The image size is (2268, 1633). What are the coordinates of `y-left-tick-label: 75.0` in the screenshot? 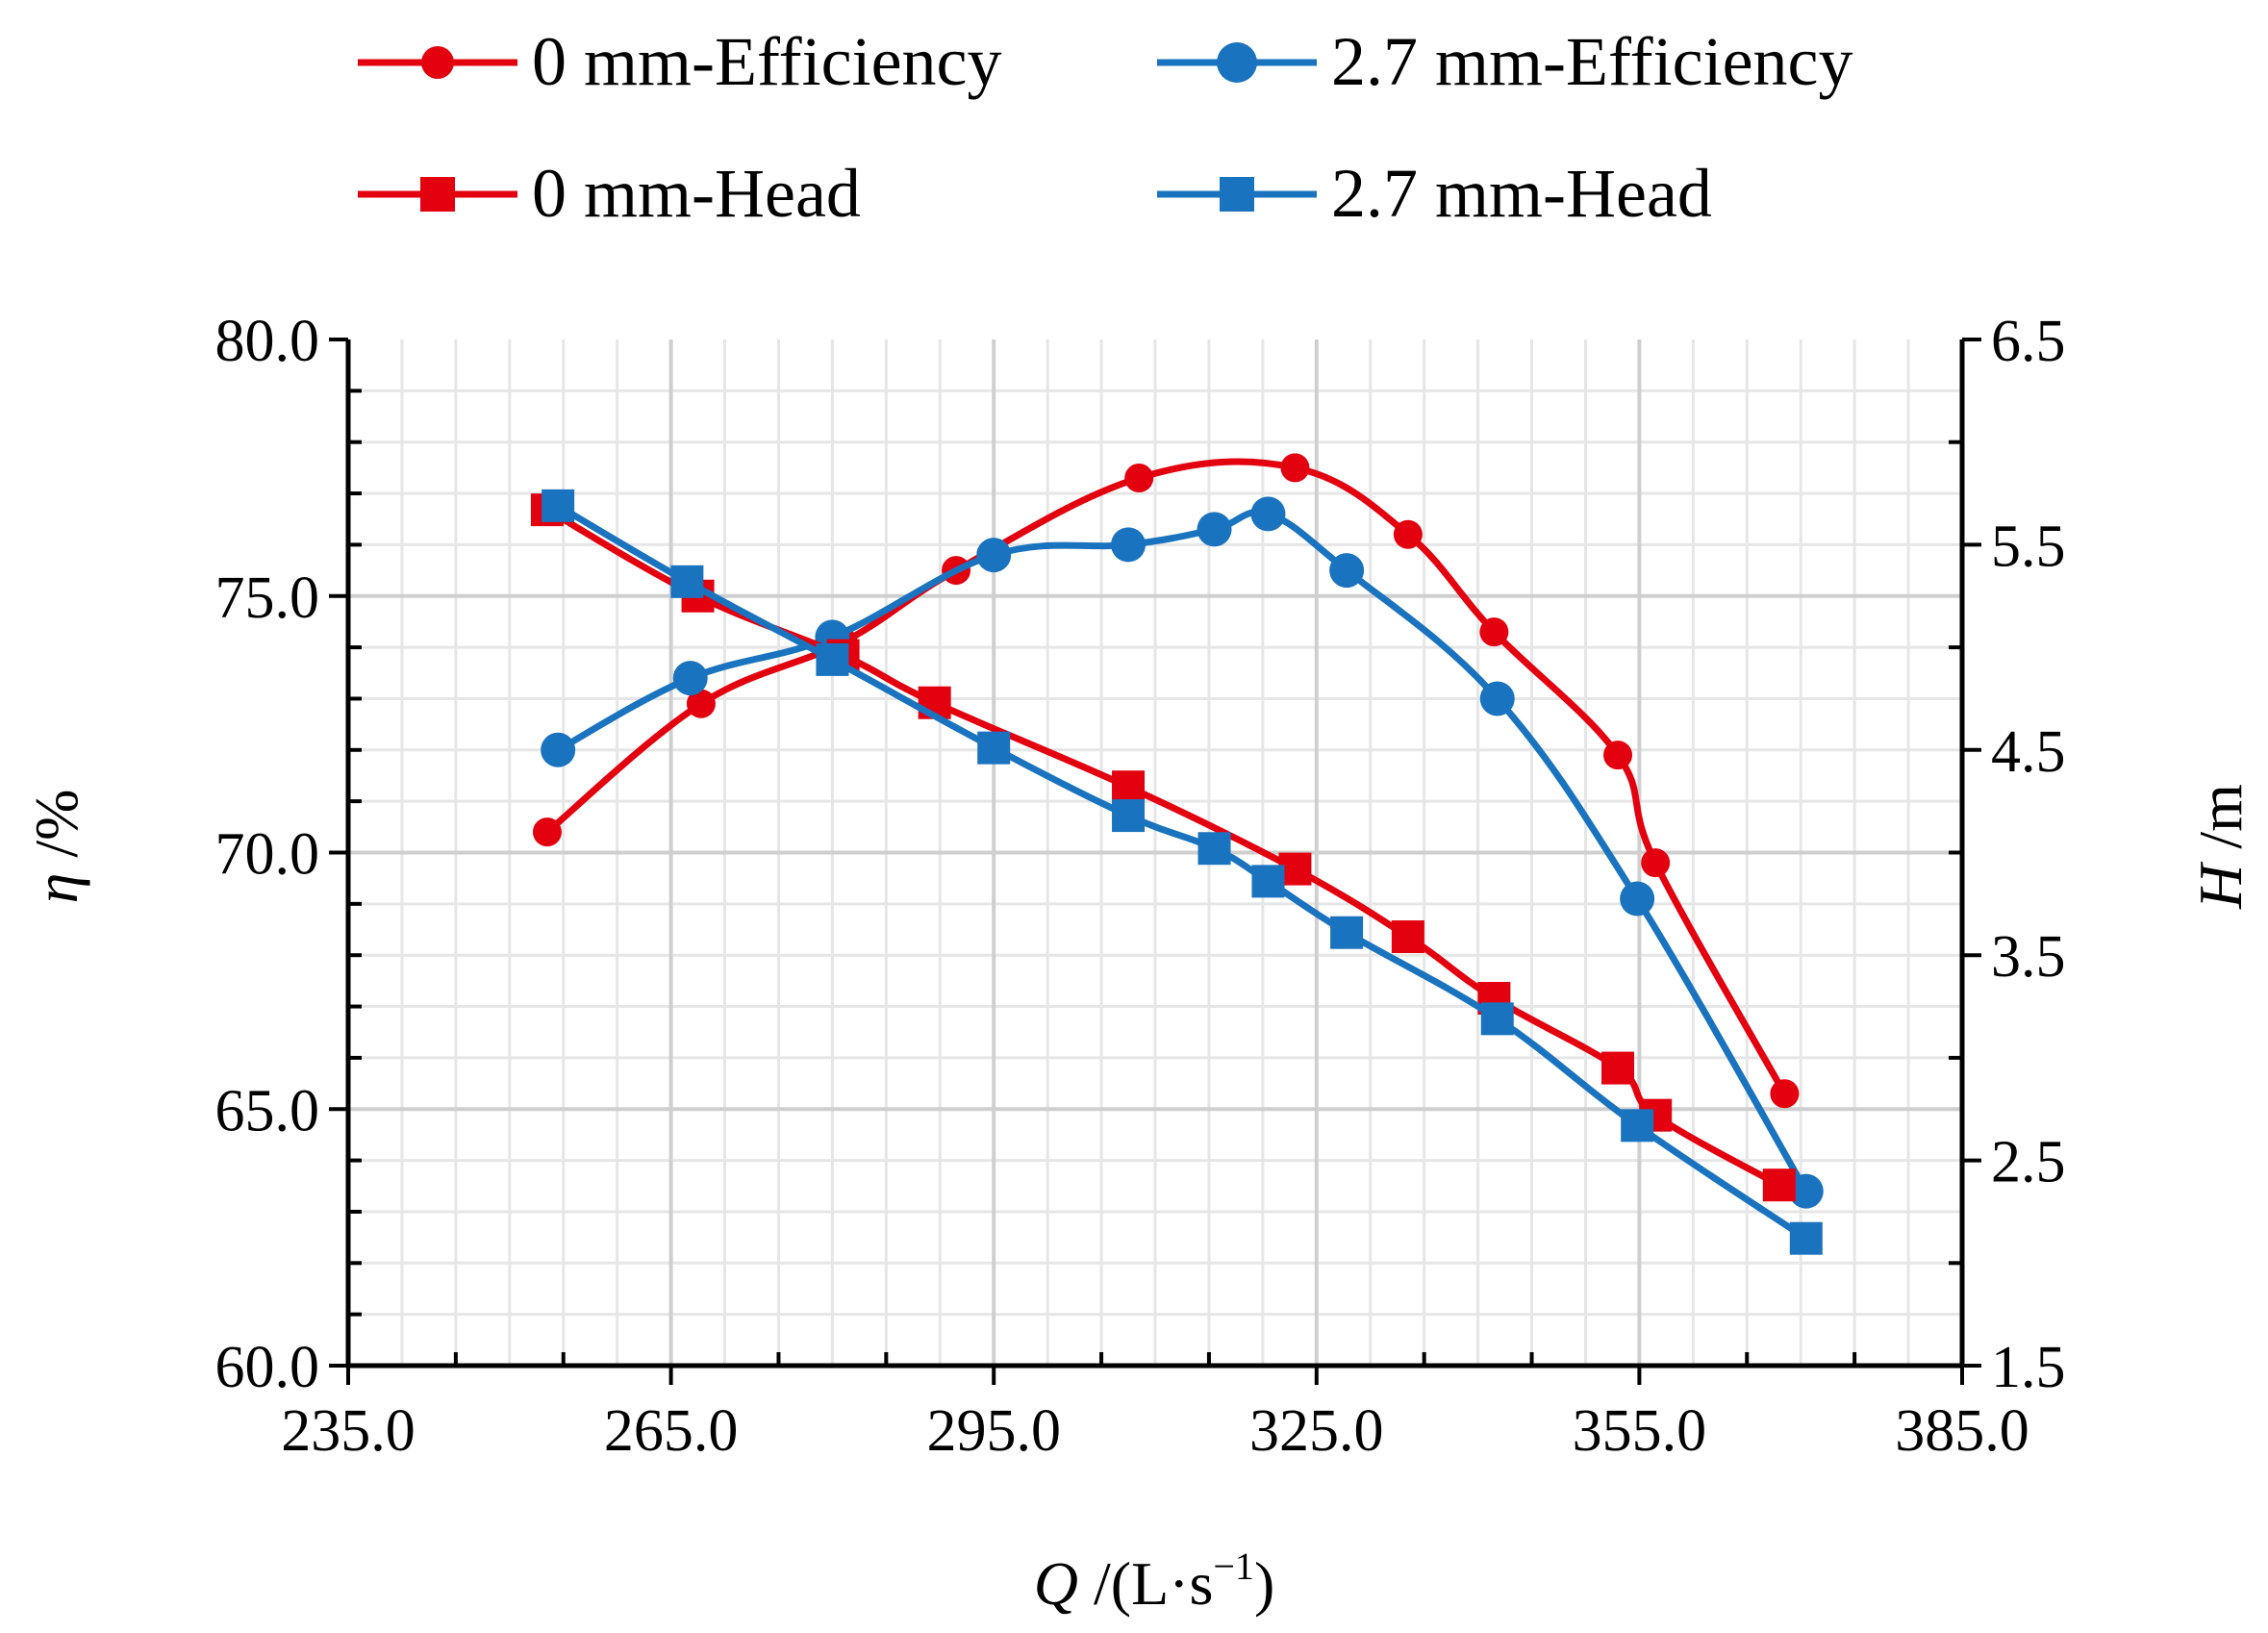 It's located at (268, 598).